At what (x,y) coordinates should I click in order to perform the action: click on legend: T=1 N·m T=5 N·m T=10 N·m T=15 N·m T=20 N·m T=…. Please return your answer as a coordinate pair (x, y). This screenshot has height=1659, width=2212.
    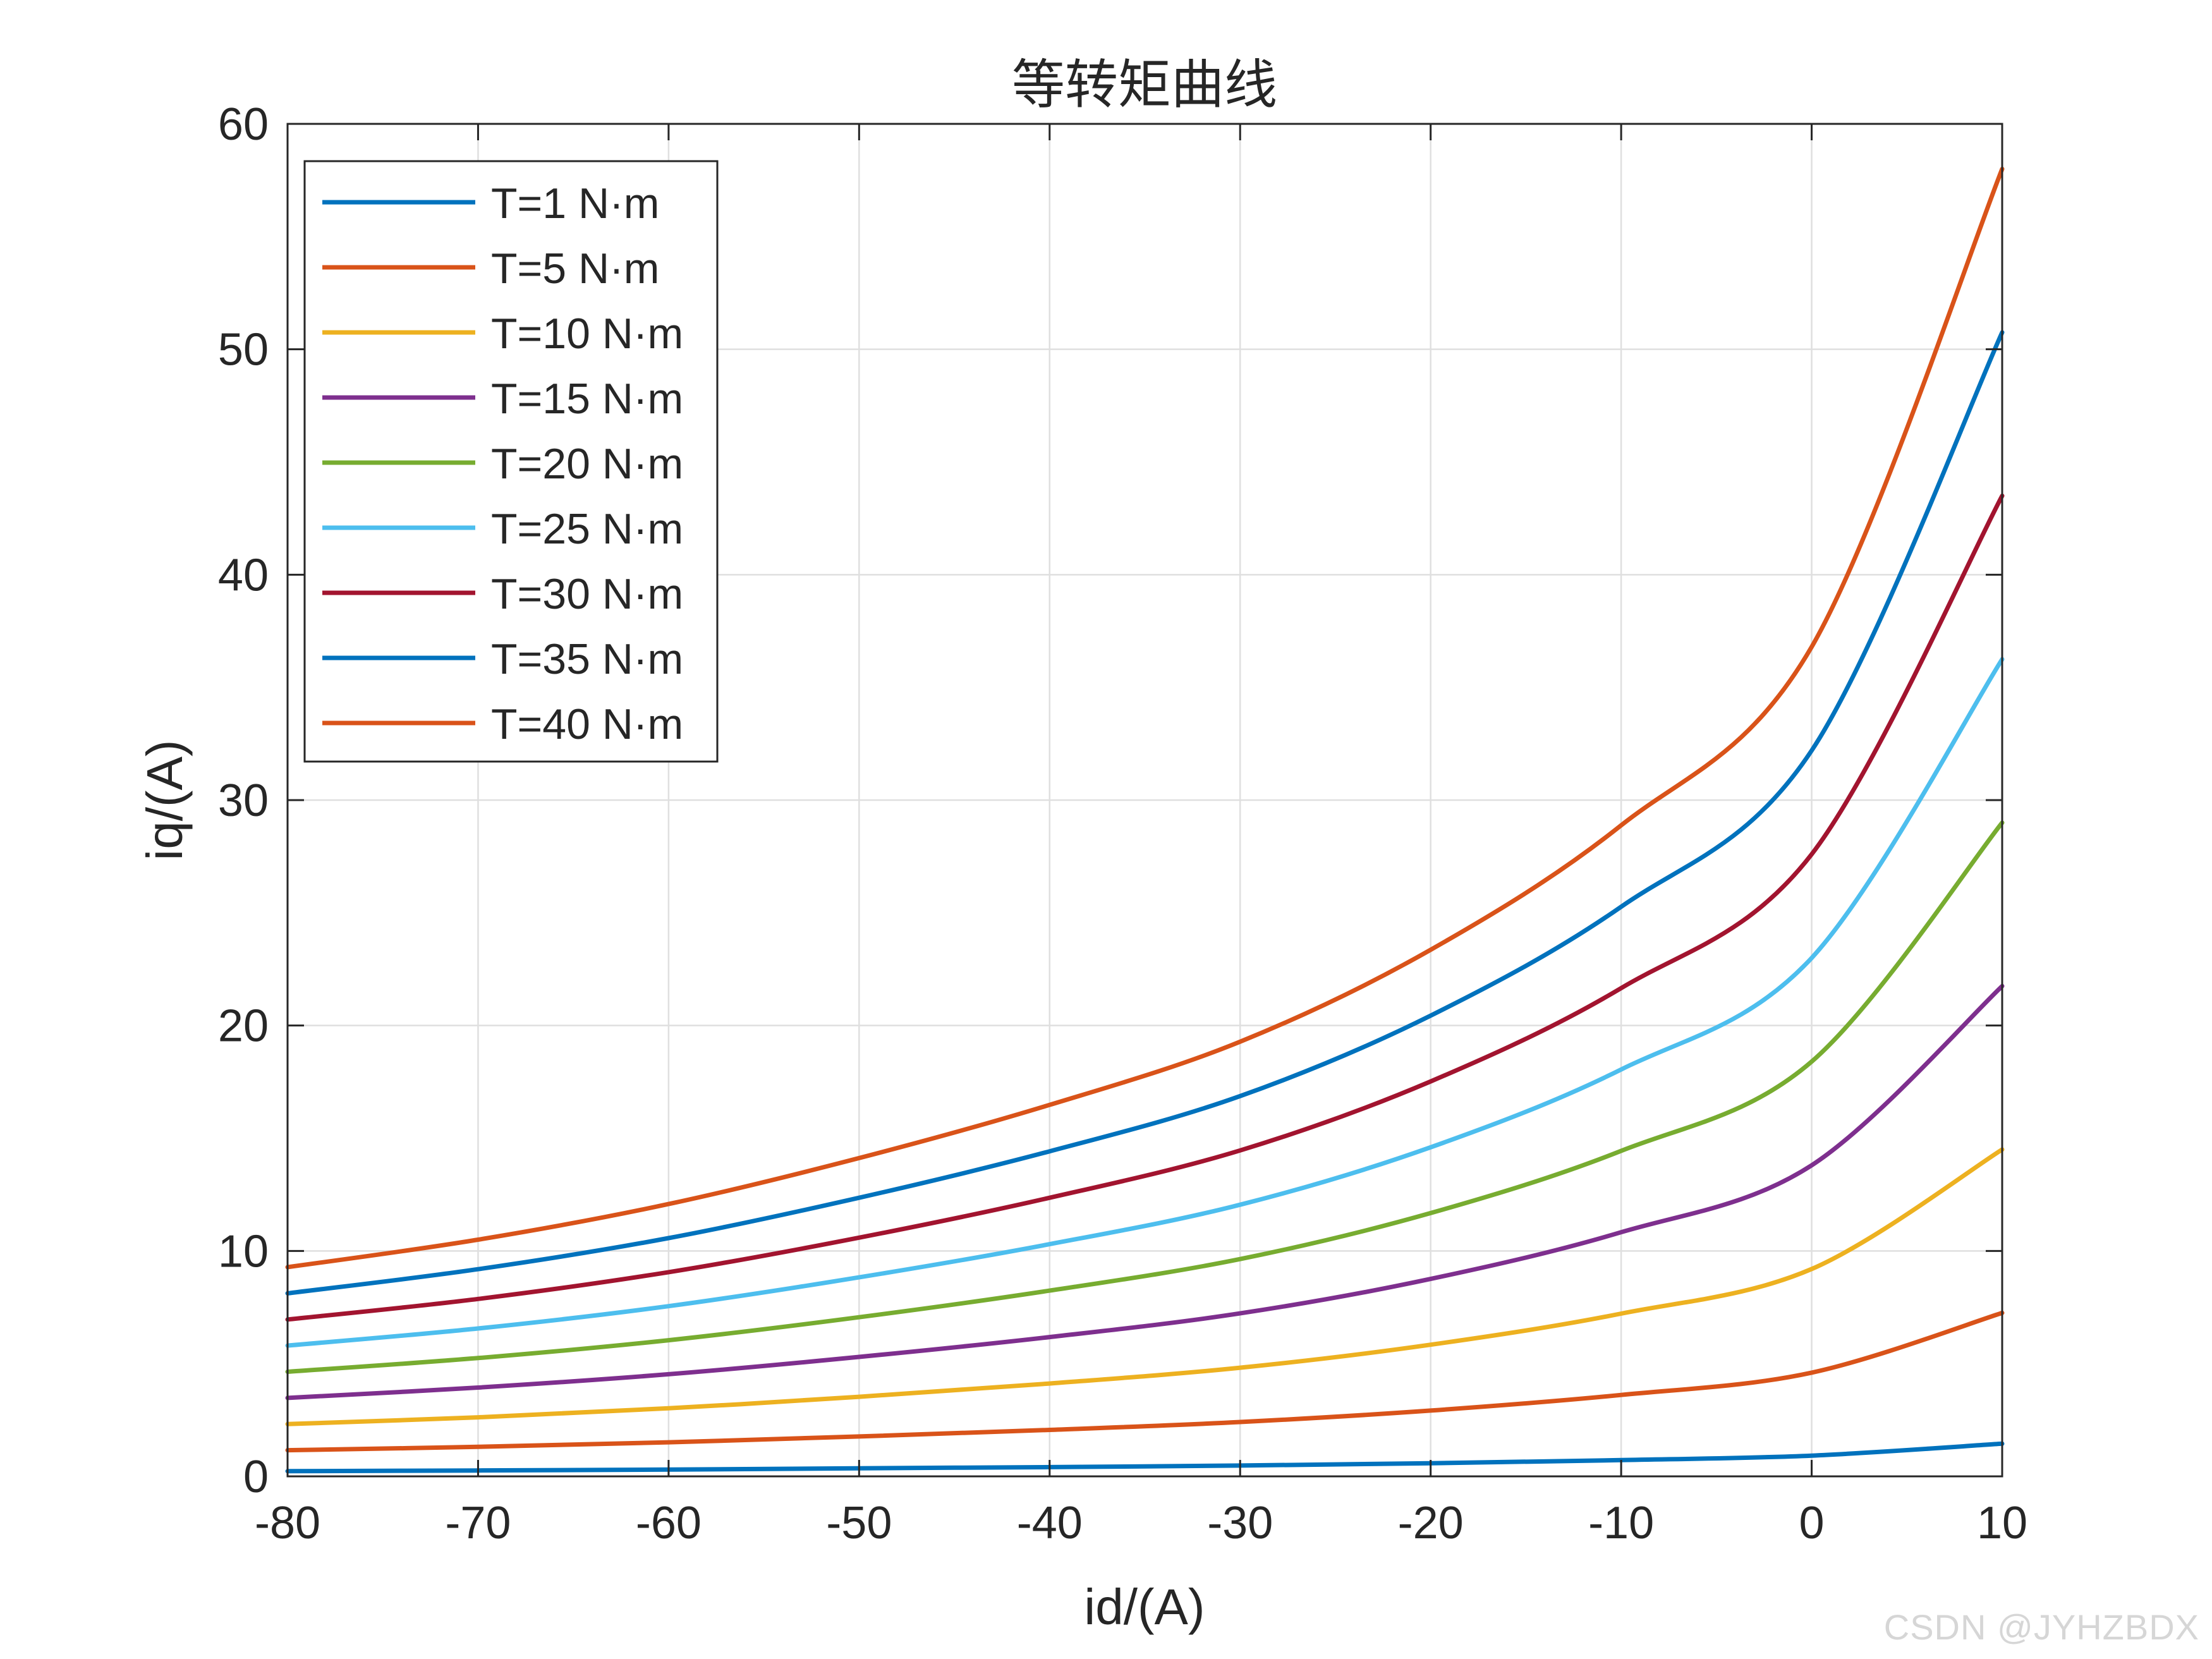
    Looking at the image, I should click on (511, 462).